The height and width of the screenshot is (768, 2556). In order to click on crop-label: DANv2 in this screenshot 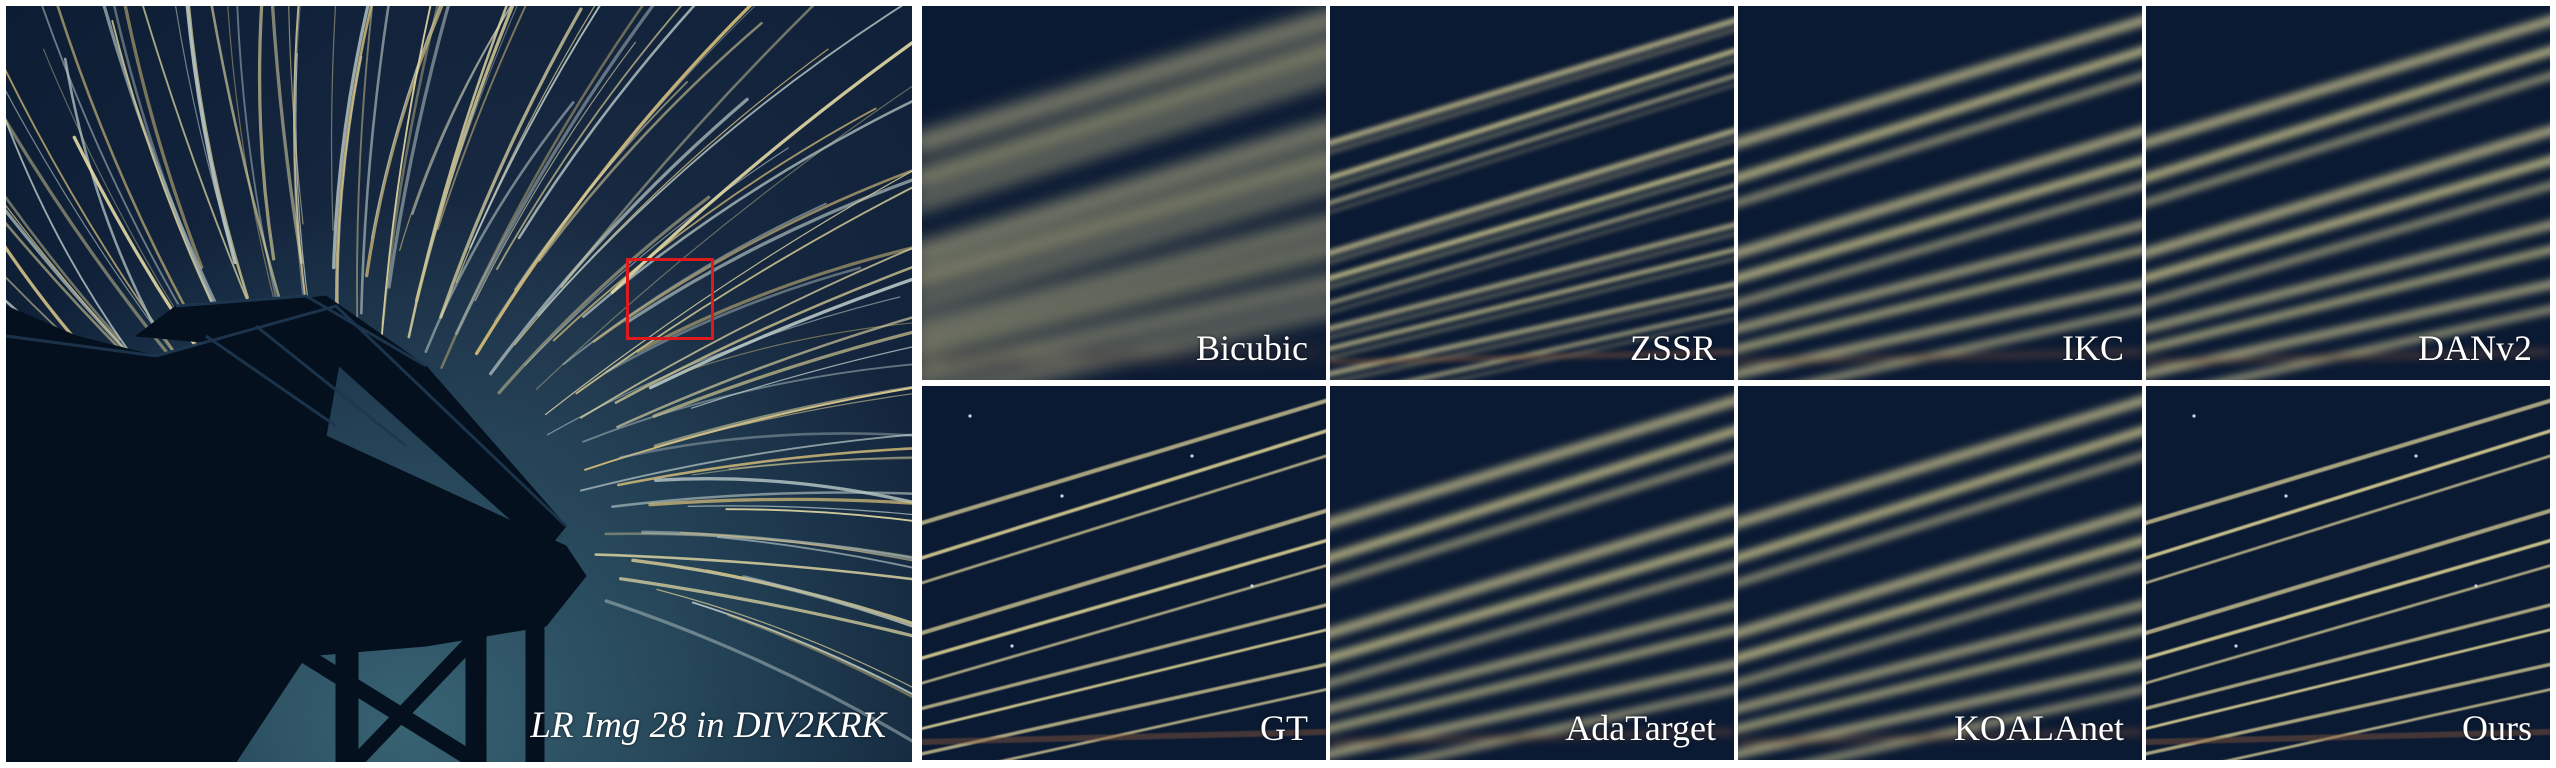, I will do `click(2475, 348)`.